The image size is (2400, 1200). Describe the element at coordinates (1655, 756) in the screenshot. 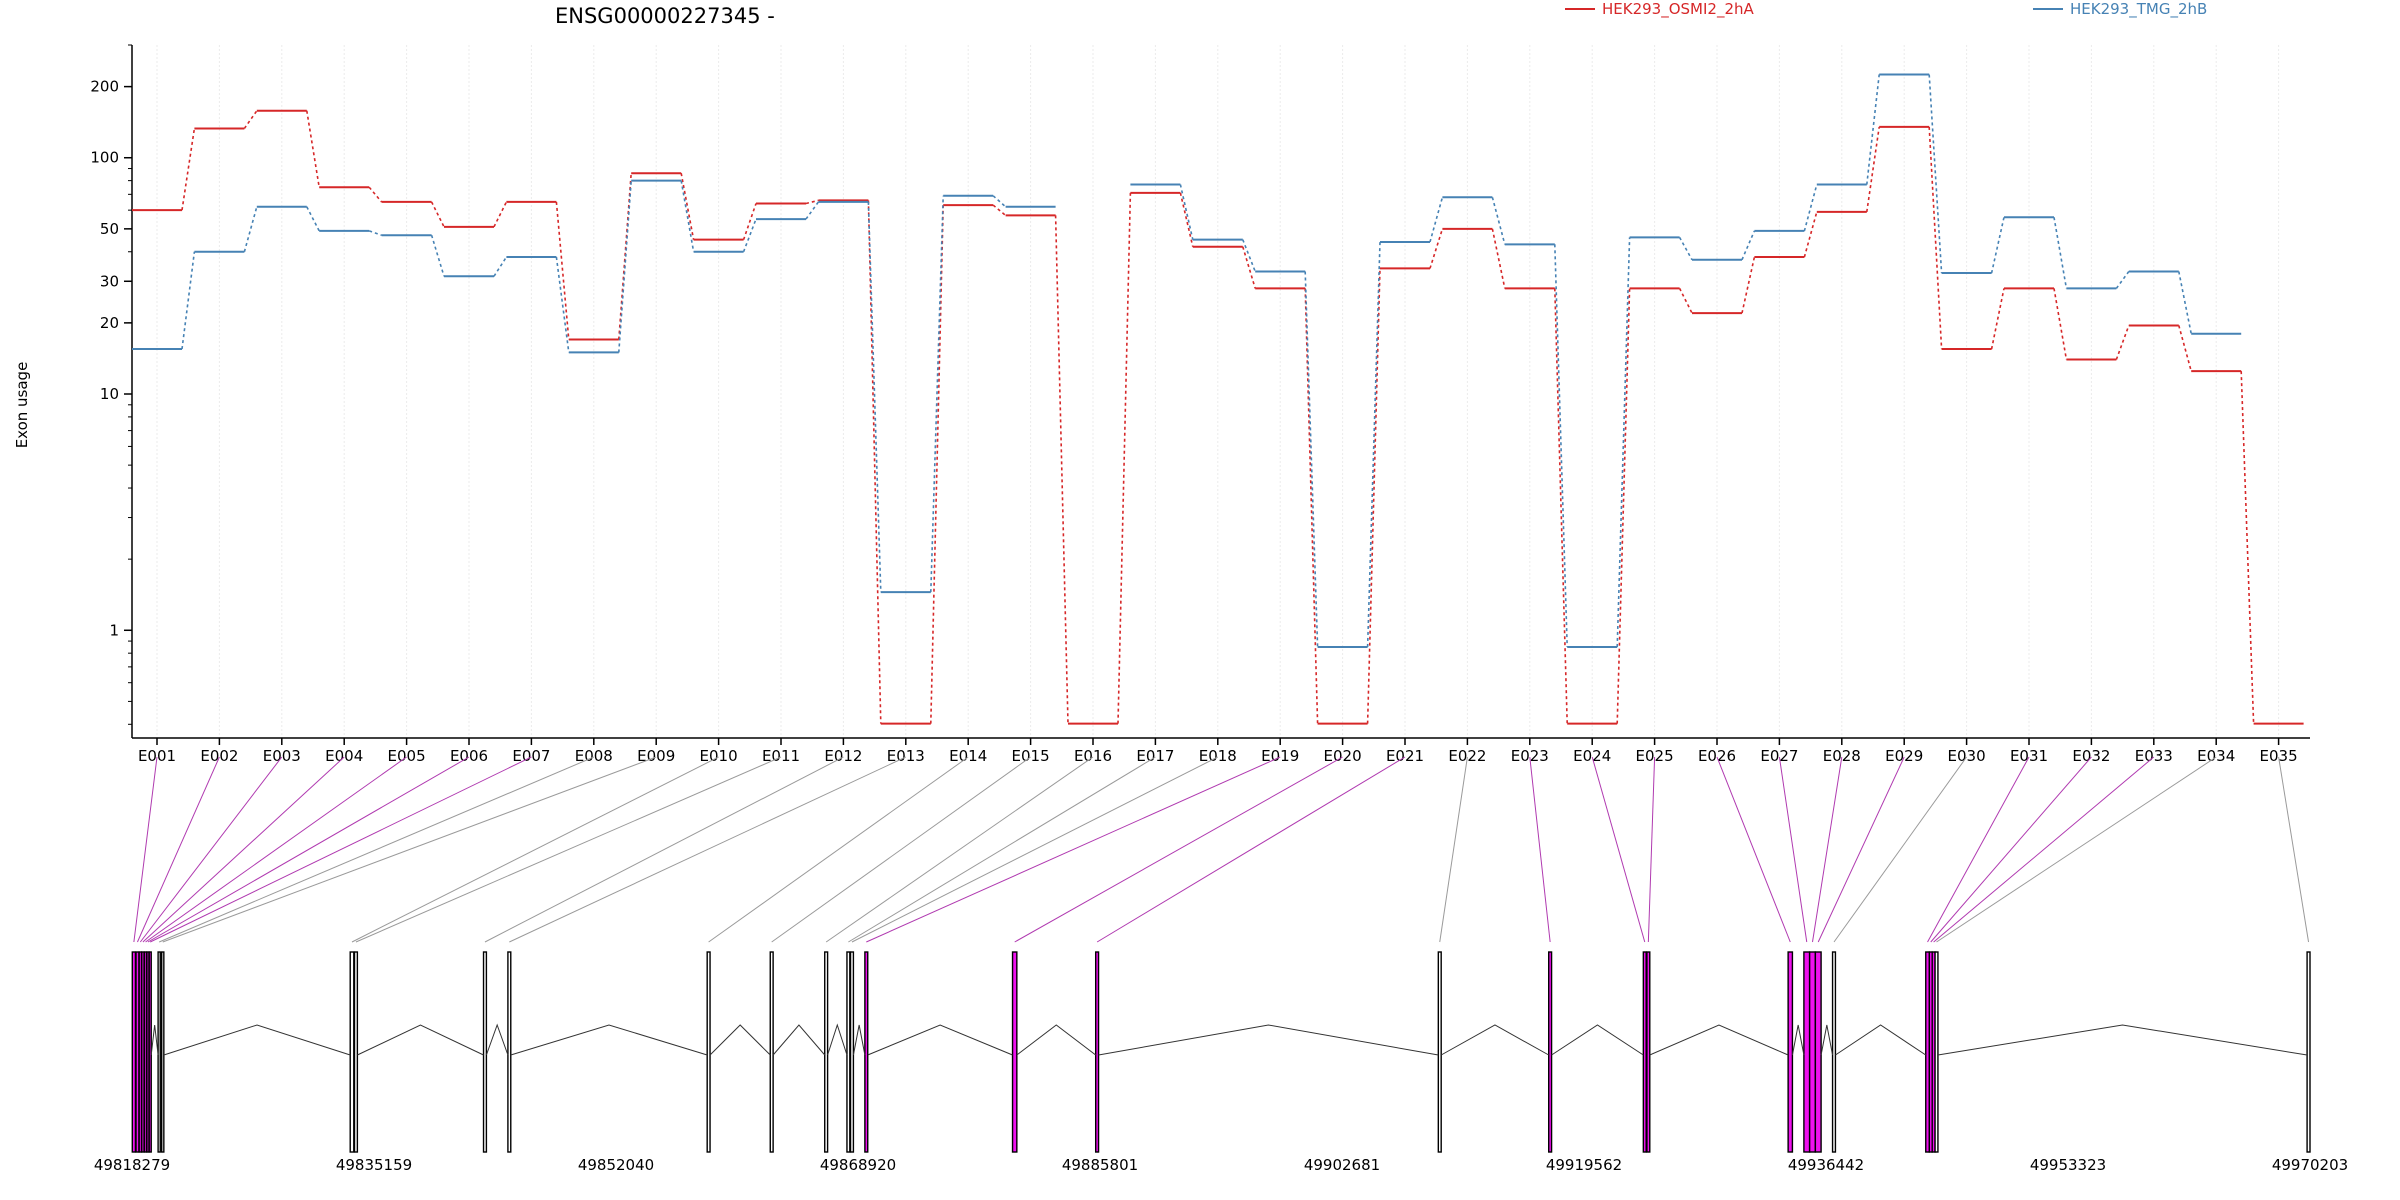

I see `x-tick-label: E025` at that location.